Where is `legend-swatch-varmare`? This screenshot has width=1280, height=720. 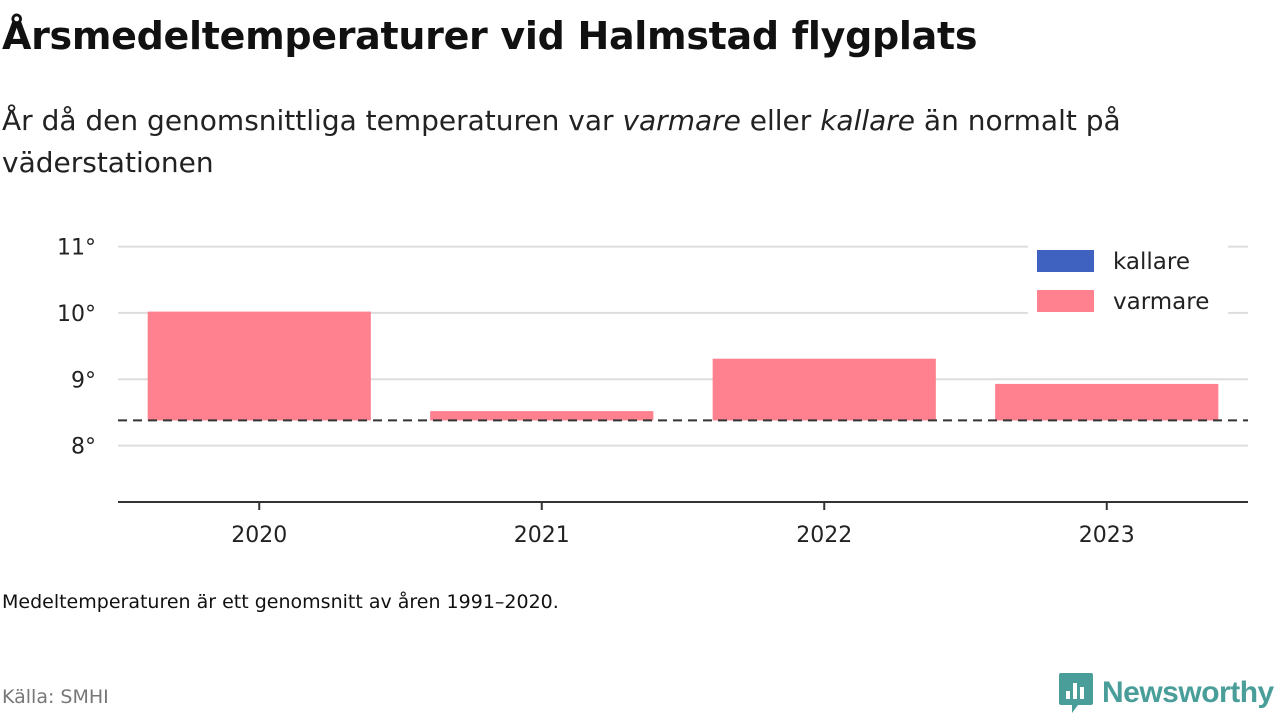 legend-swatch-varmare is located at coordinates (1065, 301).